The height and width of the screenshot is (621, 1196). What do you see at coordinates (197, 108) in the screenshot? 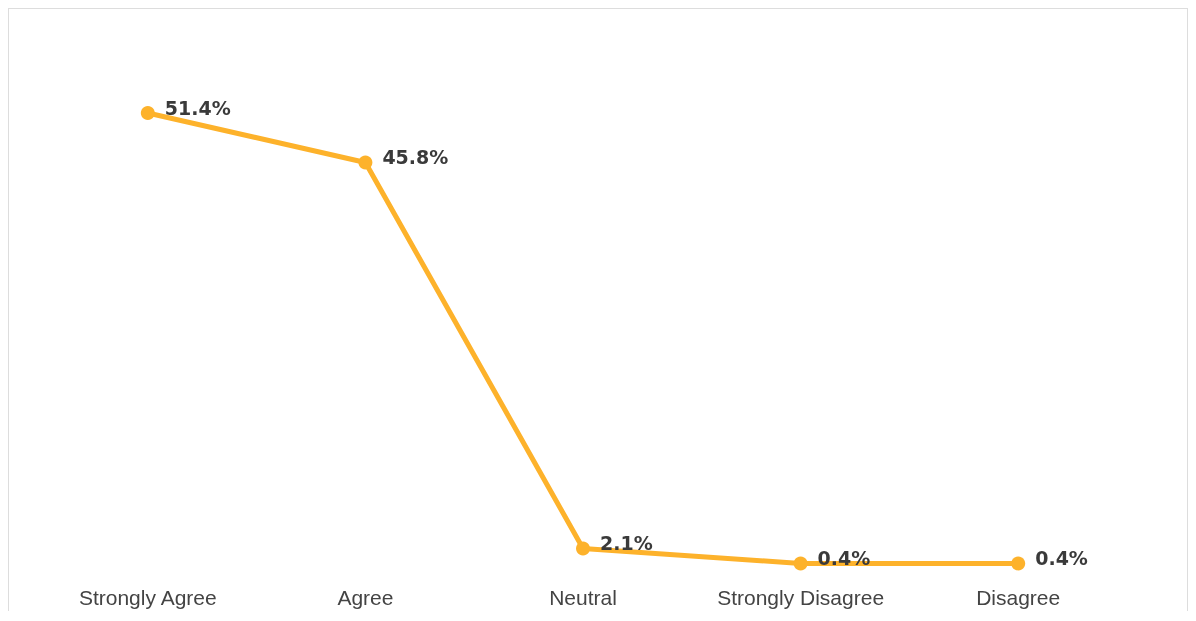
I see `data-label: 51.4%` at bounding box center [197, 108].